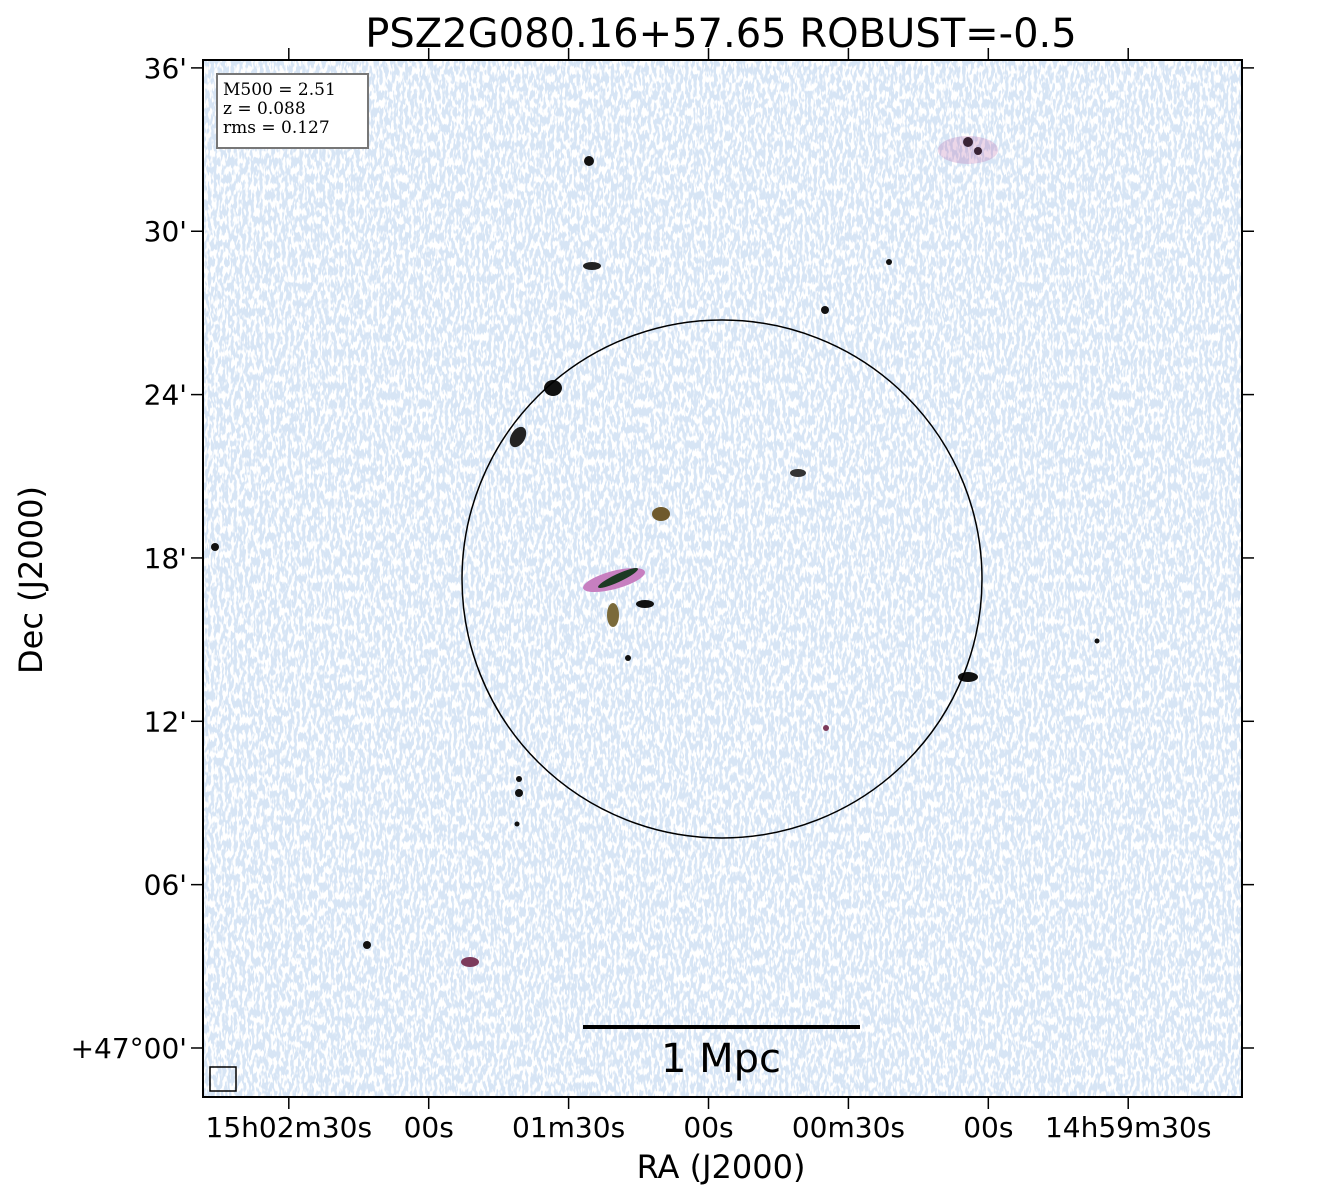 This screenshot has height=1204, width=1321. I want to click on info-line: M500 = 2.51, so click(279, 90).